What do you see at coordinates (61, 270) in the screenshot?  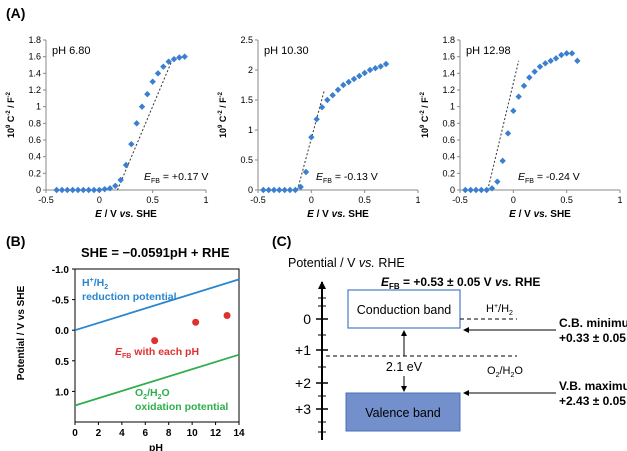 I see `y-tick-label: -1.0` at bounding box center [61, 270].